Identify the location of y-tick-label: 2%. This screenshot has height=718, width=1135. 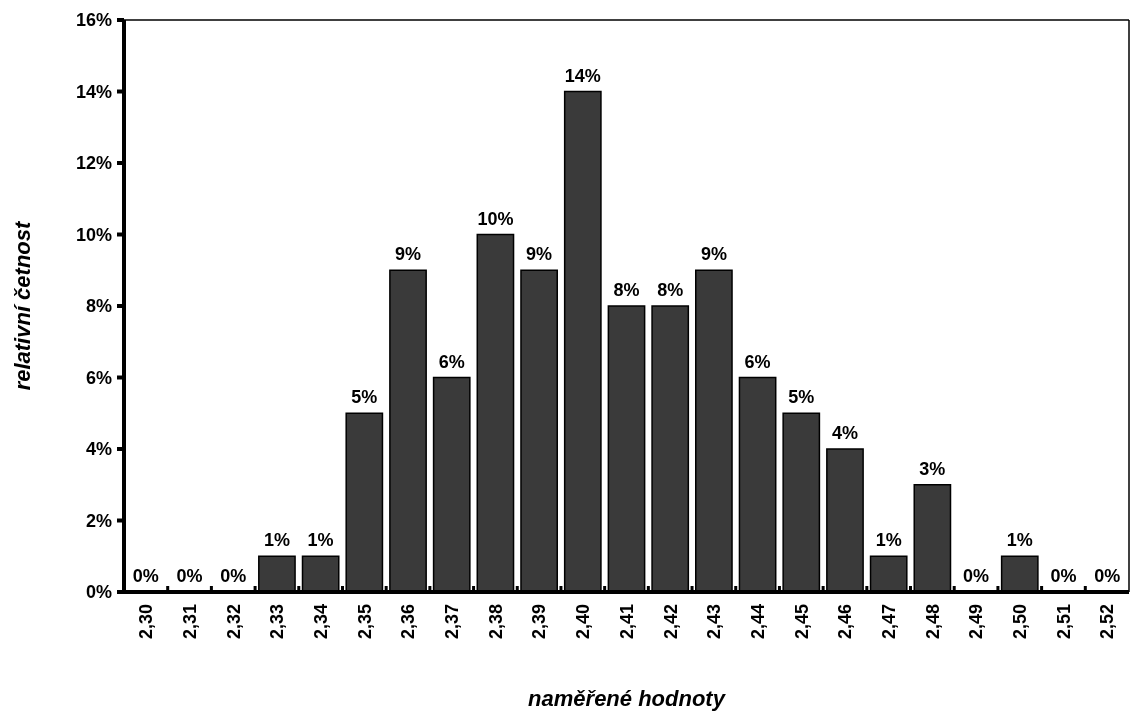
(98, 520).